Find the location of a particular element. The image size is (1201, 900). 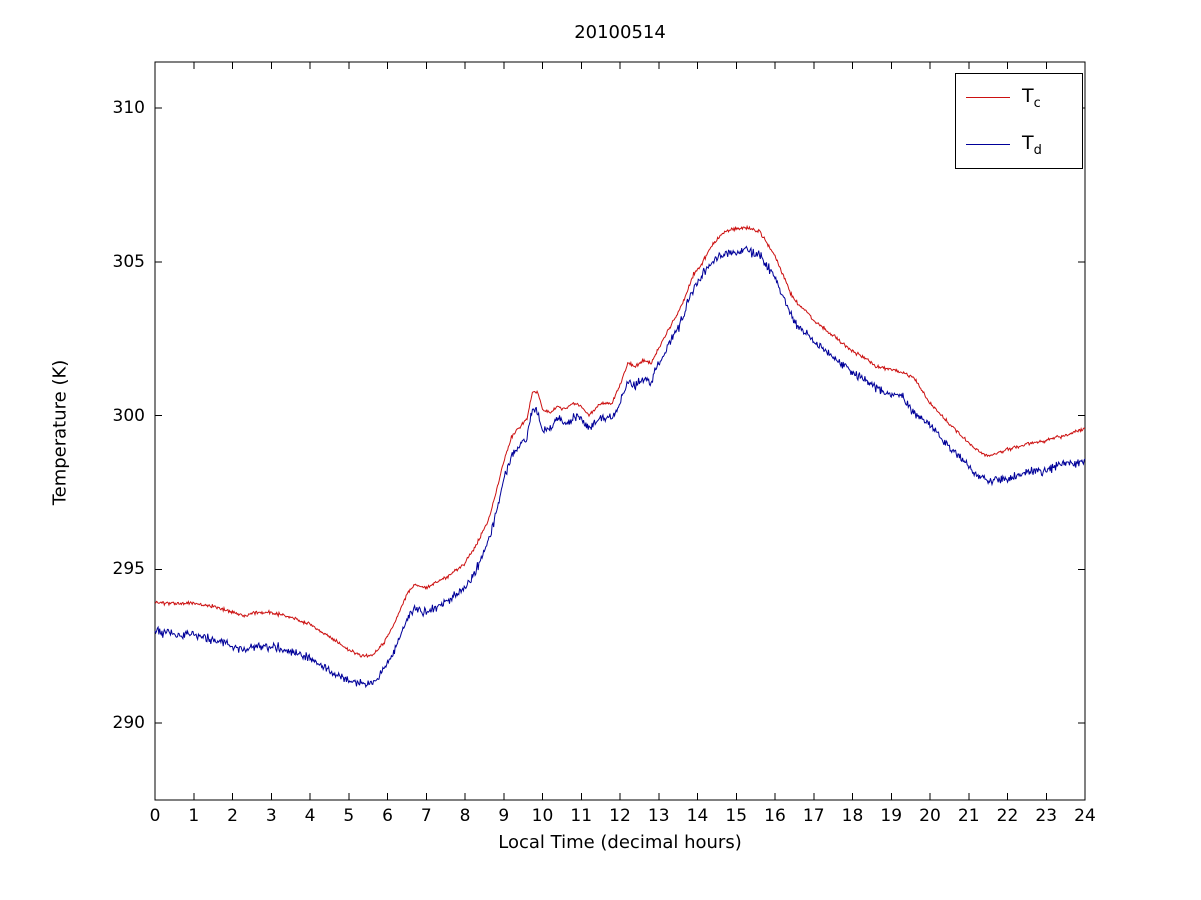

x-tick-label: 19 is located at coordinates (891, 816).